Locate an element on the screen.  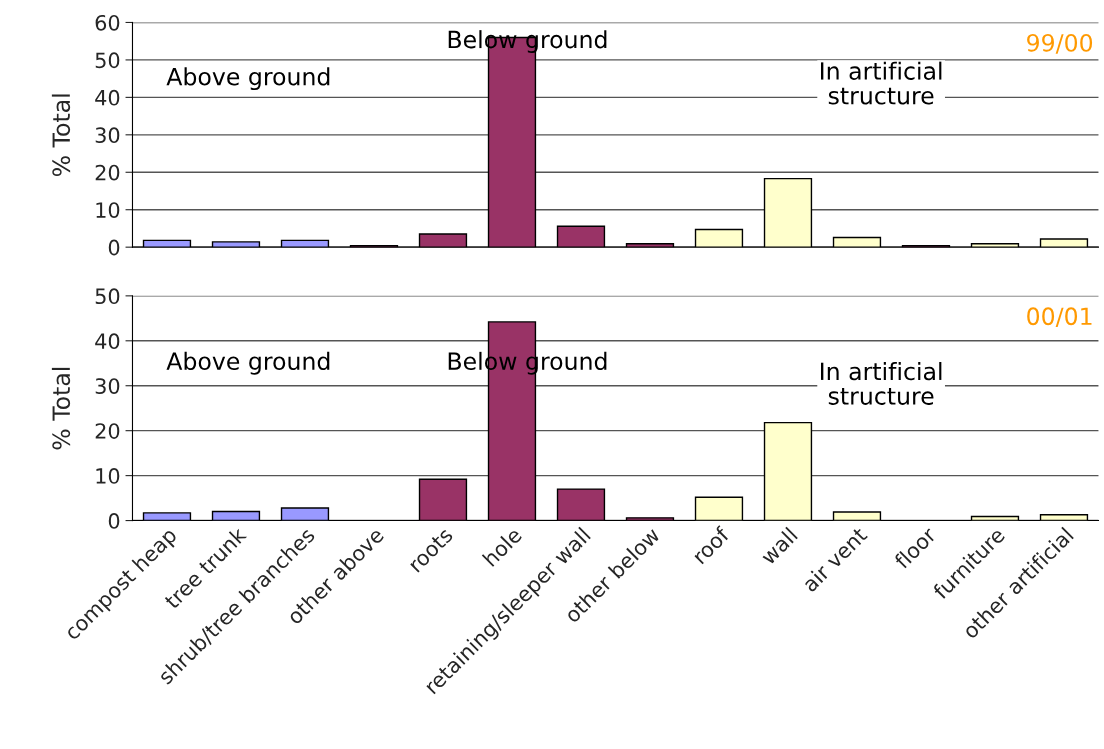
annotation: 00/01 is located at coordinates (1059, 317).